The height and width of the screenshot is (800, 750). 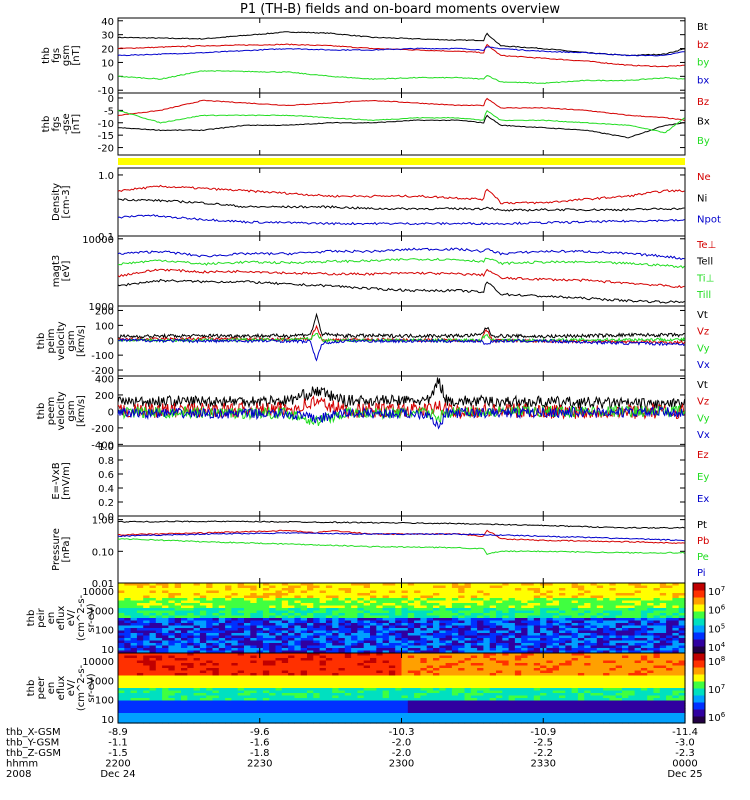 What do you see at coordinates (81, 341) in the screenshot?
I see `y-axis-label: [km/s]` at bounding box center [81, 341].